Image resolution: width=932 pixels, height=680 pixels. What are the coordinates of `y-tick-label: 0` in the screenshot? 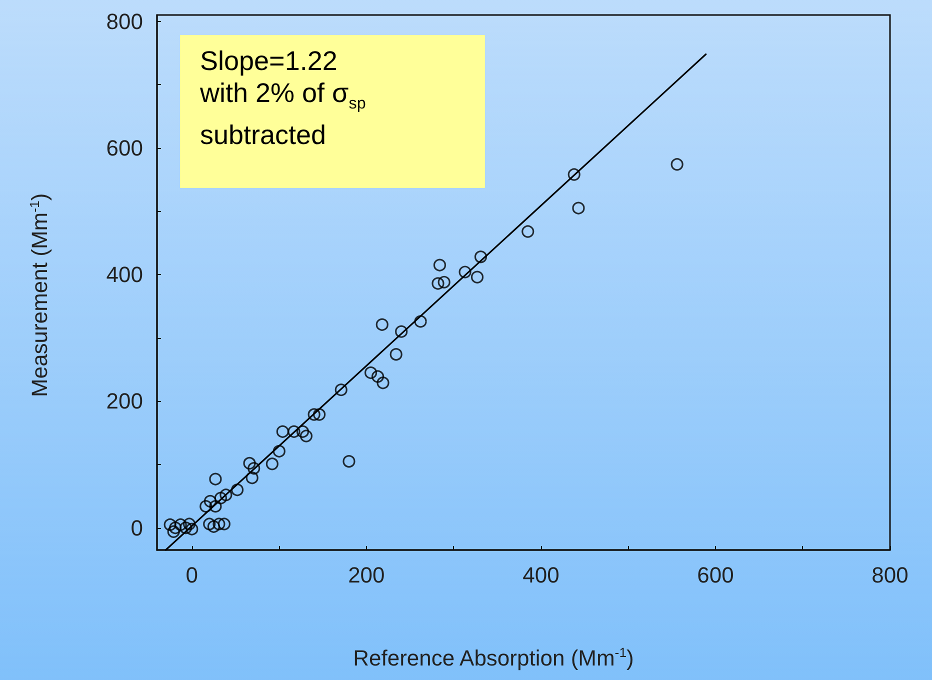 It's located at (136, 527).